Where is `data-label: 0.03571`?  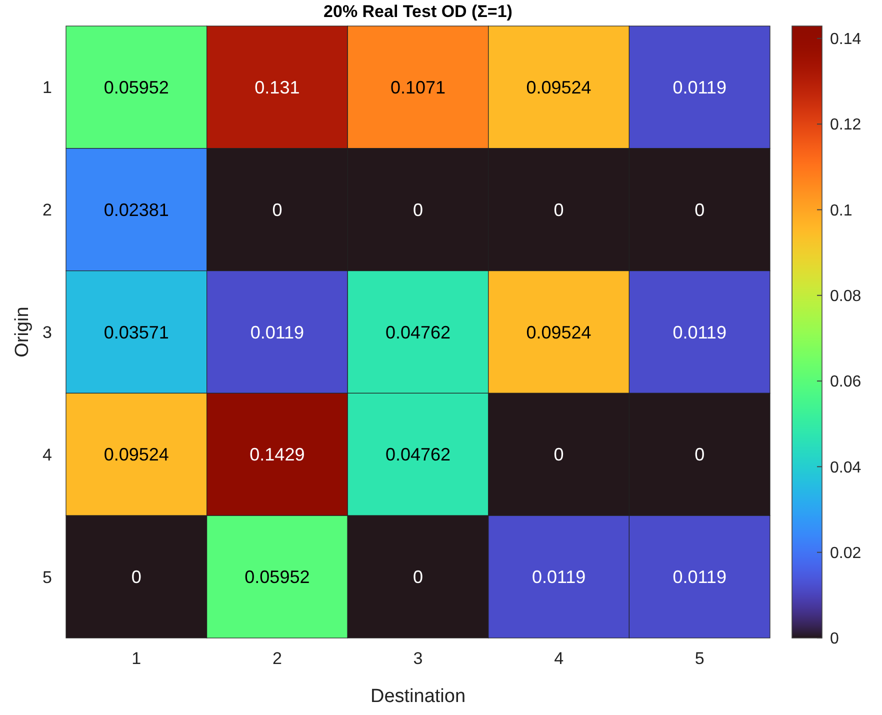
data-label: 0.03571 is located at coordinates (136, 332).